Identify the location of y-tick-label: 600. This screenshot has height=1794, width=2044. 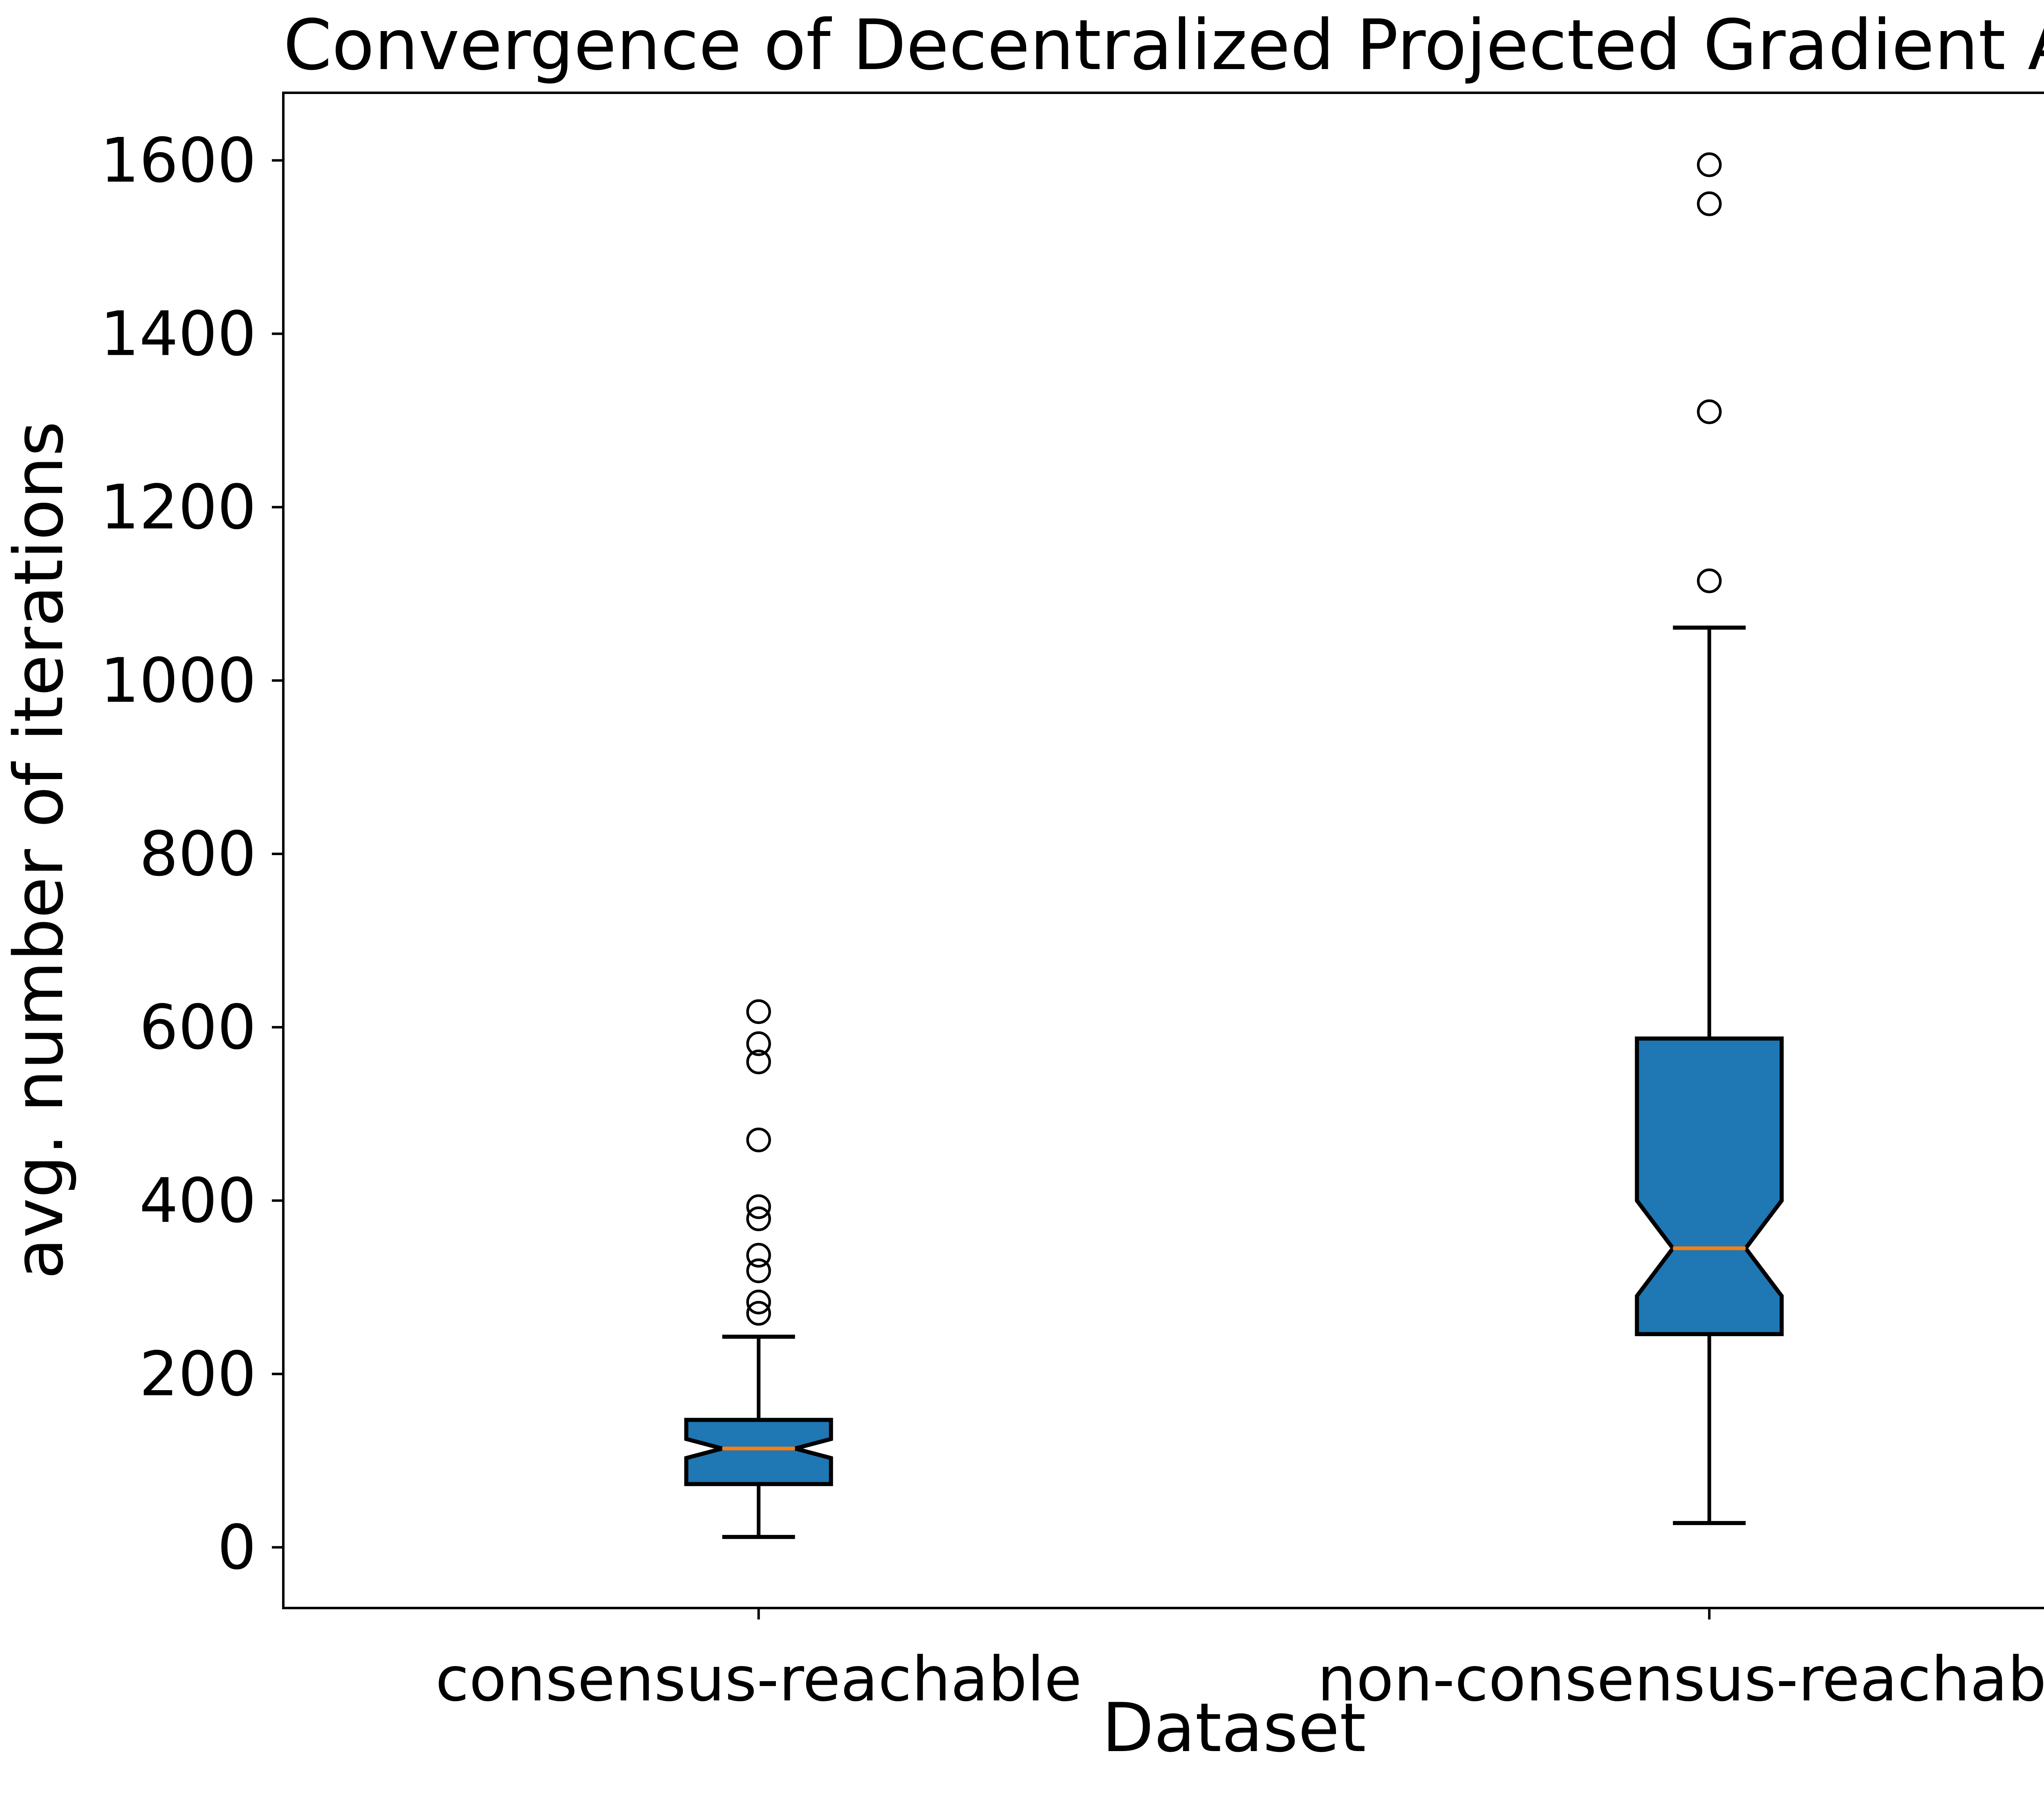
(198, 1027).